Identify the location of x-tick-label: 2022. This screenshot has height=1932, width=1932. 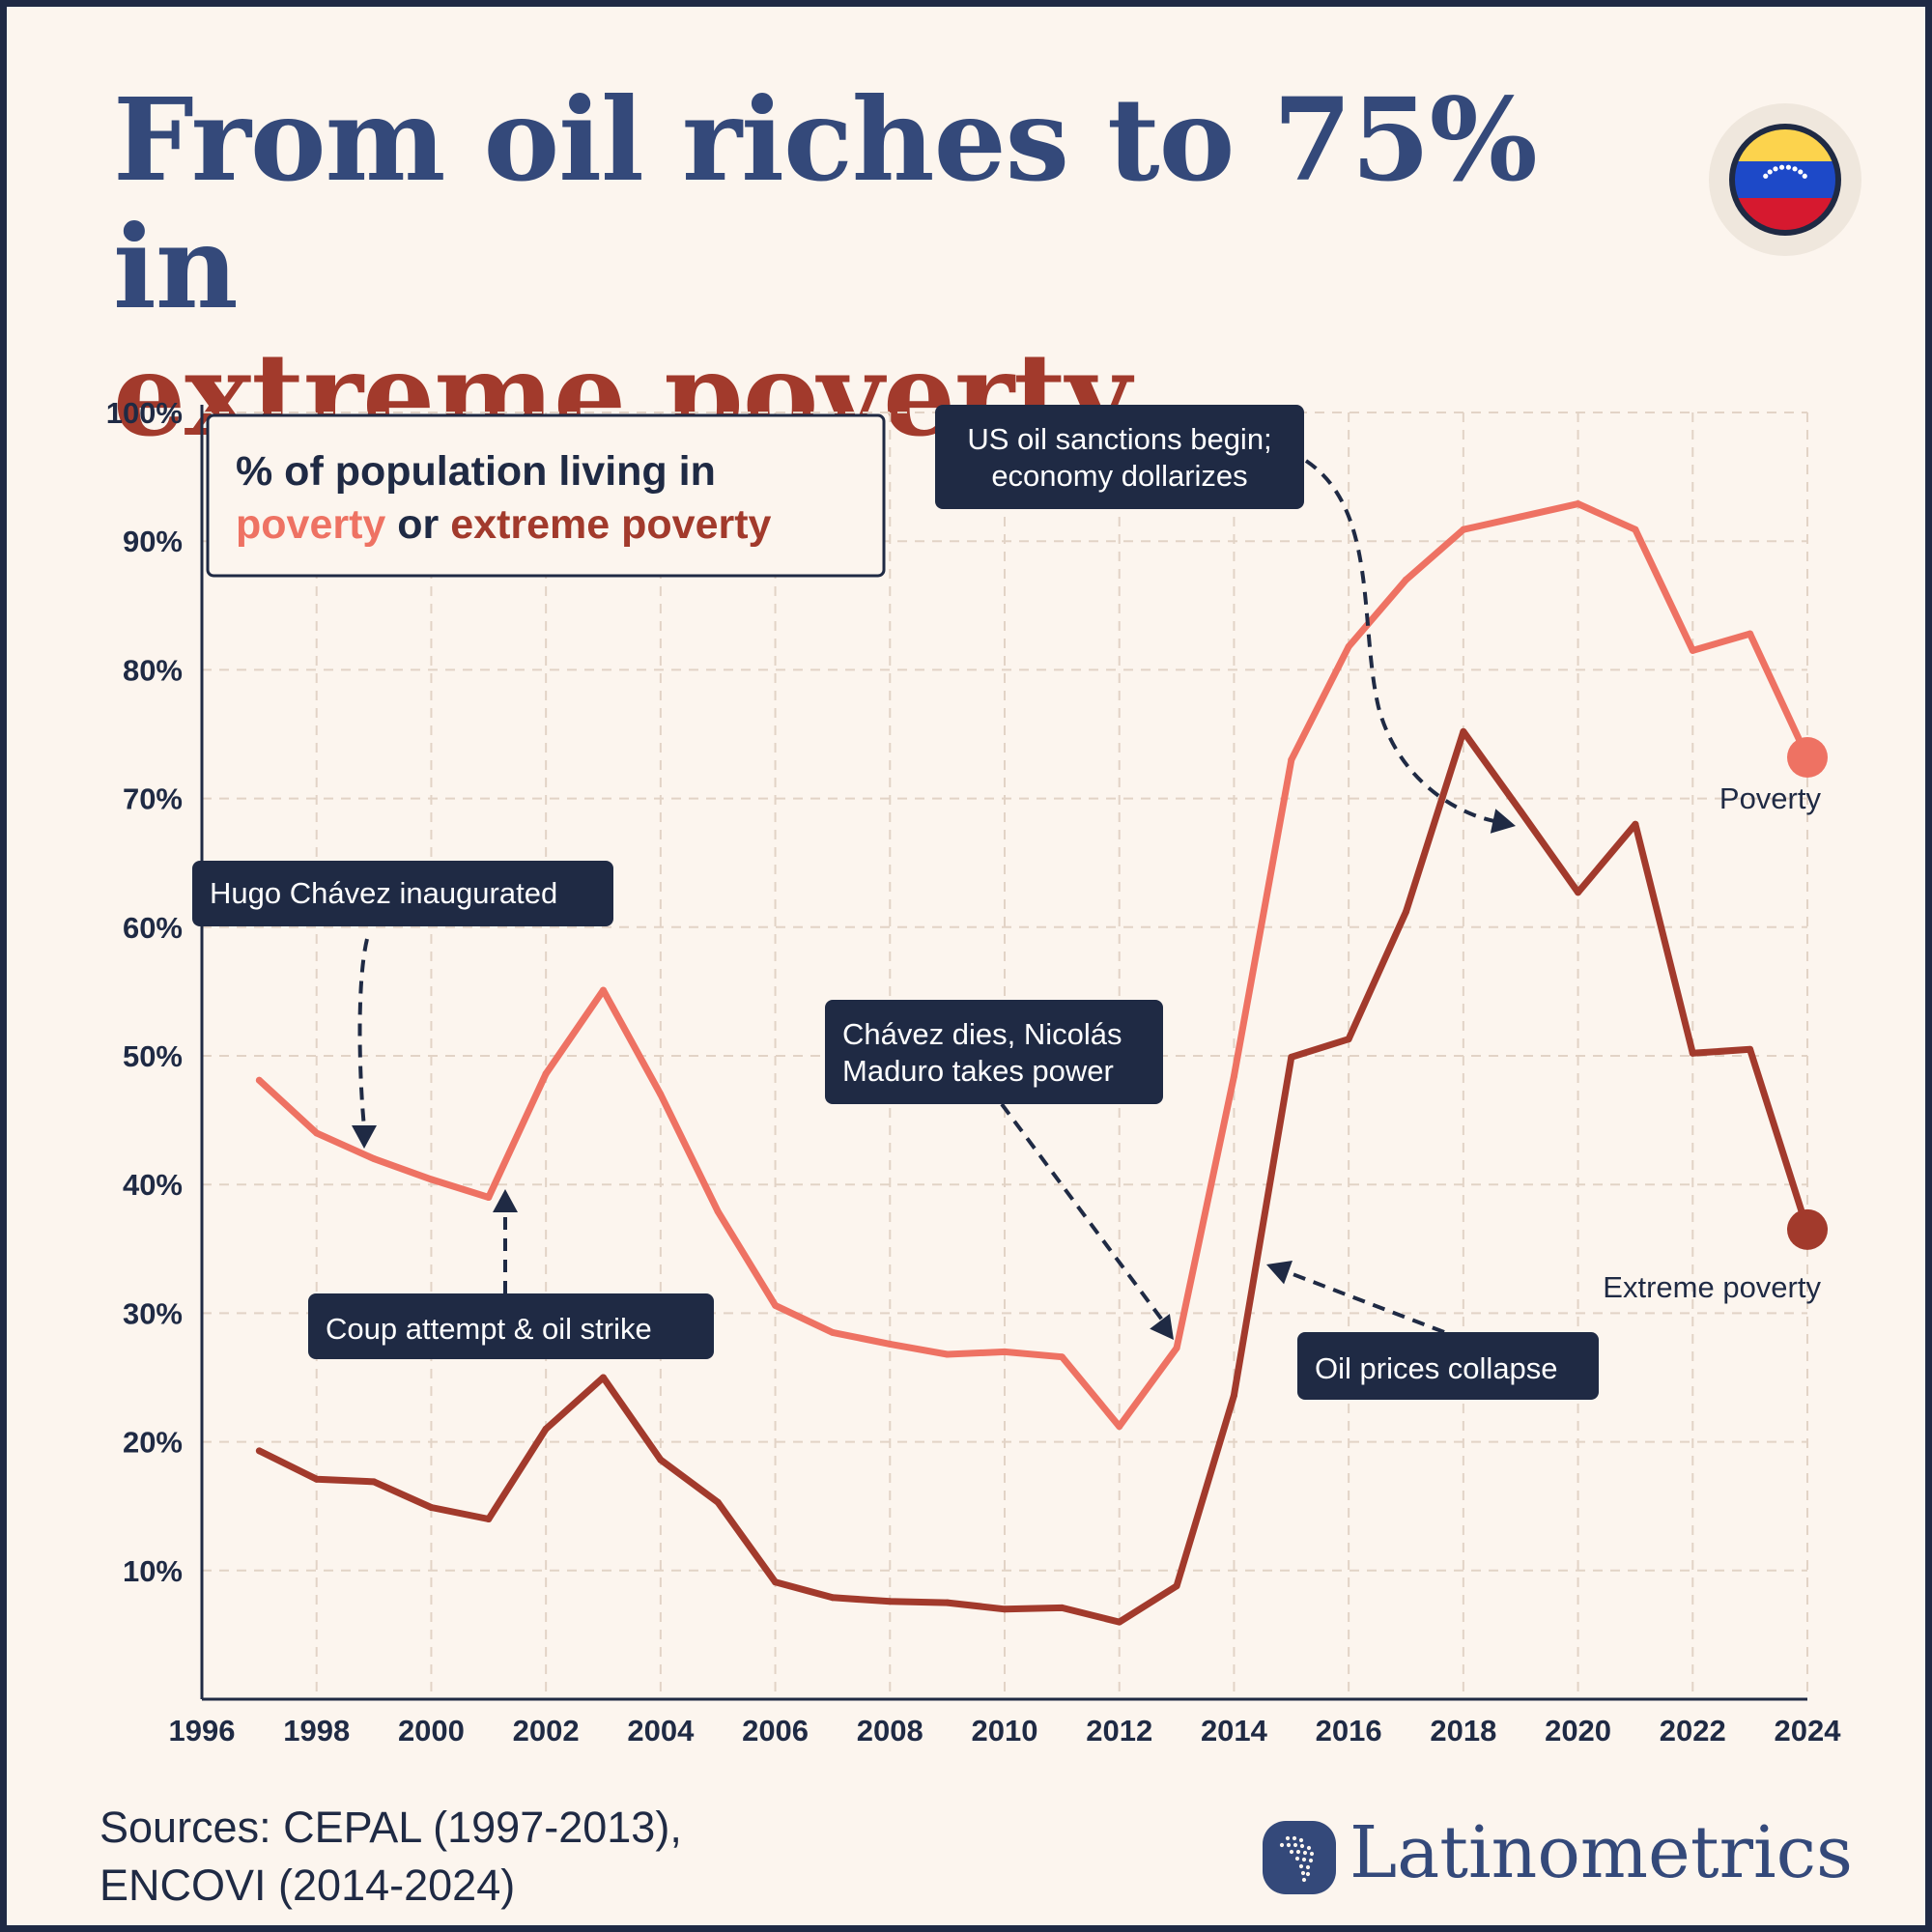
(1693, 1730).